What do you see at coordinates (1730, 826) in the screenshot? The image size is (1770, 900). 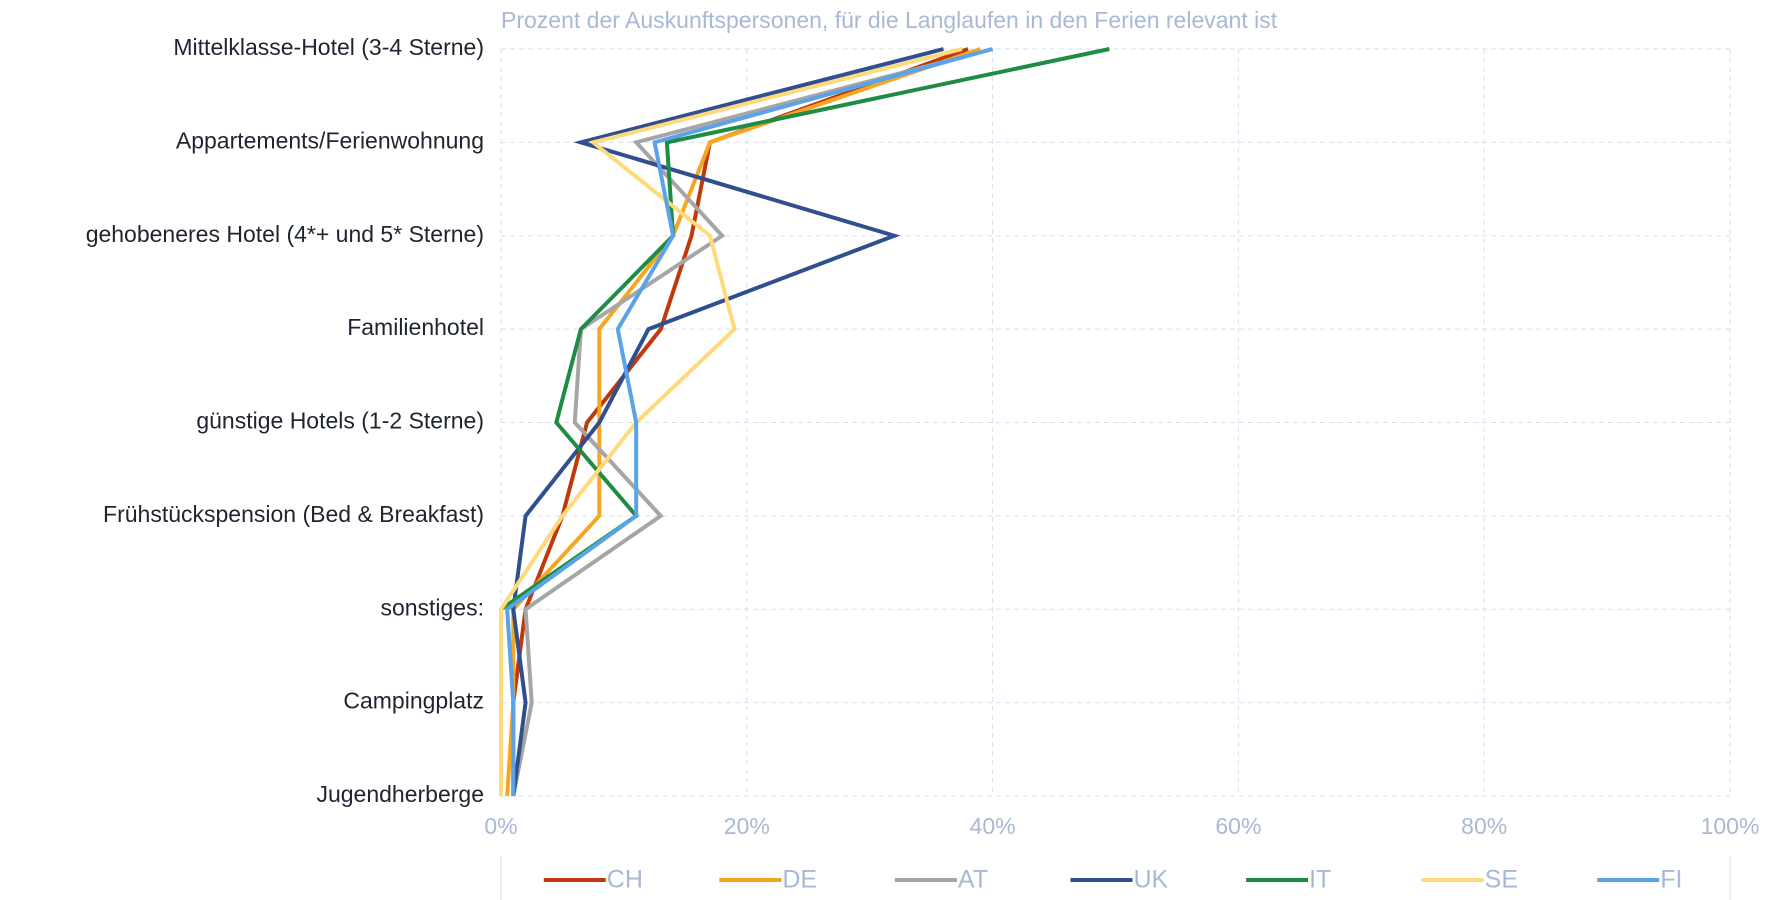 I see `x-tick-label: 100%` at bounding box center [1730, 826].